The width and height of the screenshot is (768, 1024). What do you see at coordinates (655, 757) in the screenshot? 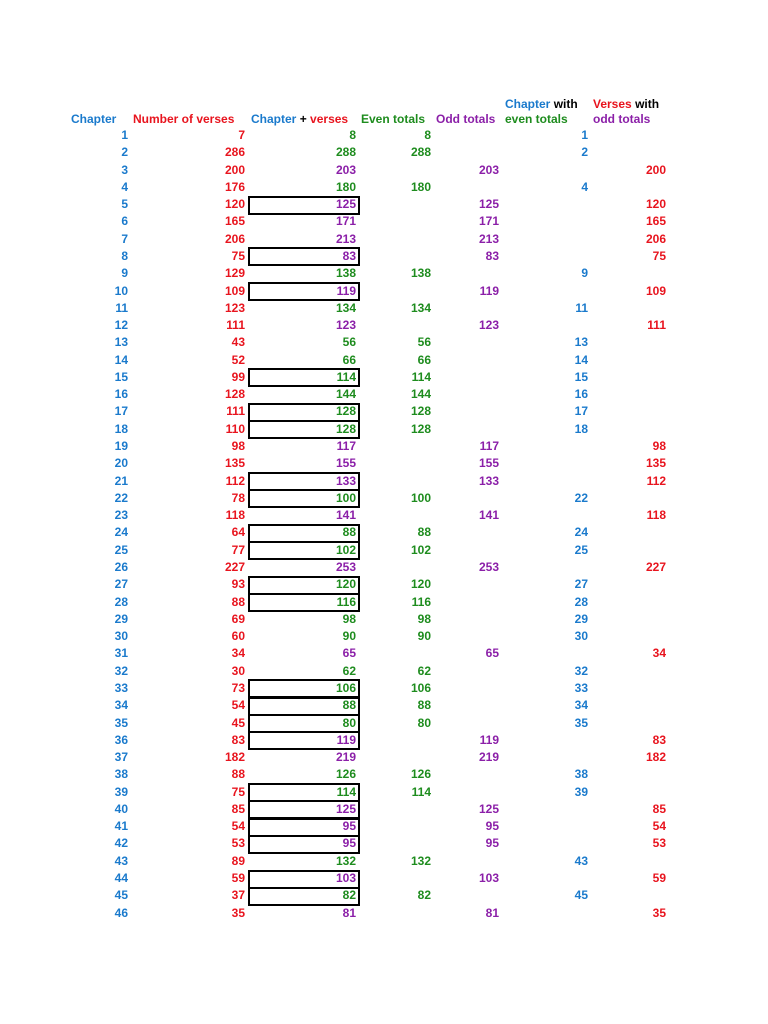
I see `cell-verses-with-odd: 182` at bounding box center [655, 757].